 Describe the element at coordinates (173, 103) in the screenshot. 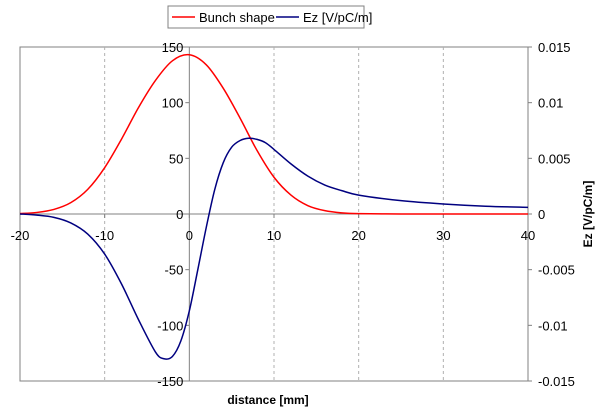

I see `y-tick-label-1: 100` at that location.